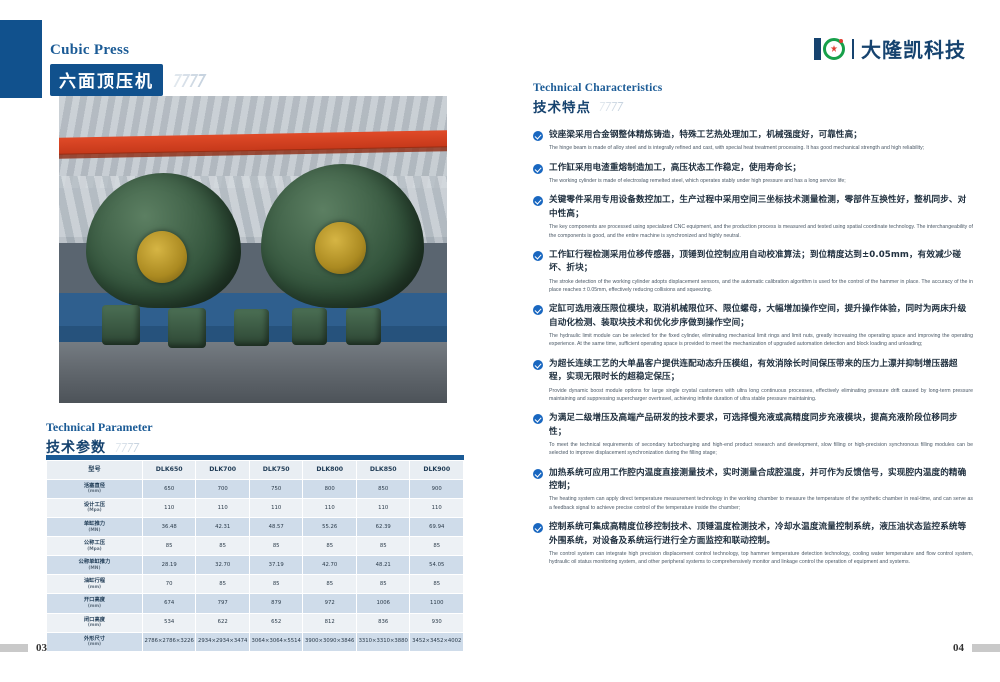  I want to click on technical-characteristics-title-cn: 技术特点, so click(562, 108).